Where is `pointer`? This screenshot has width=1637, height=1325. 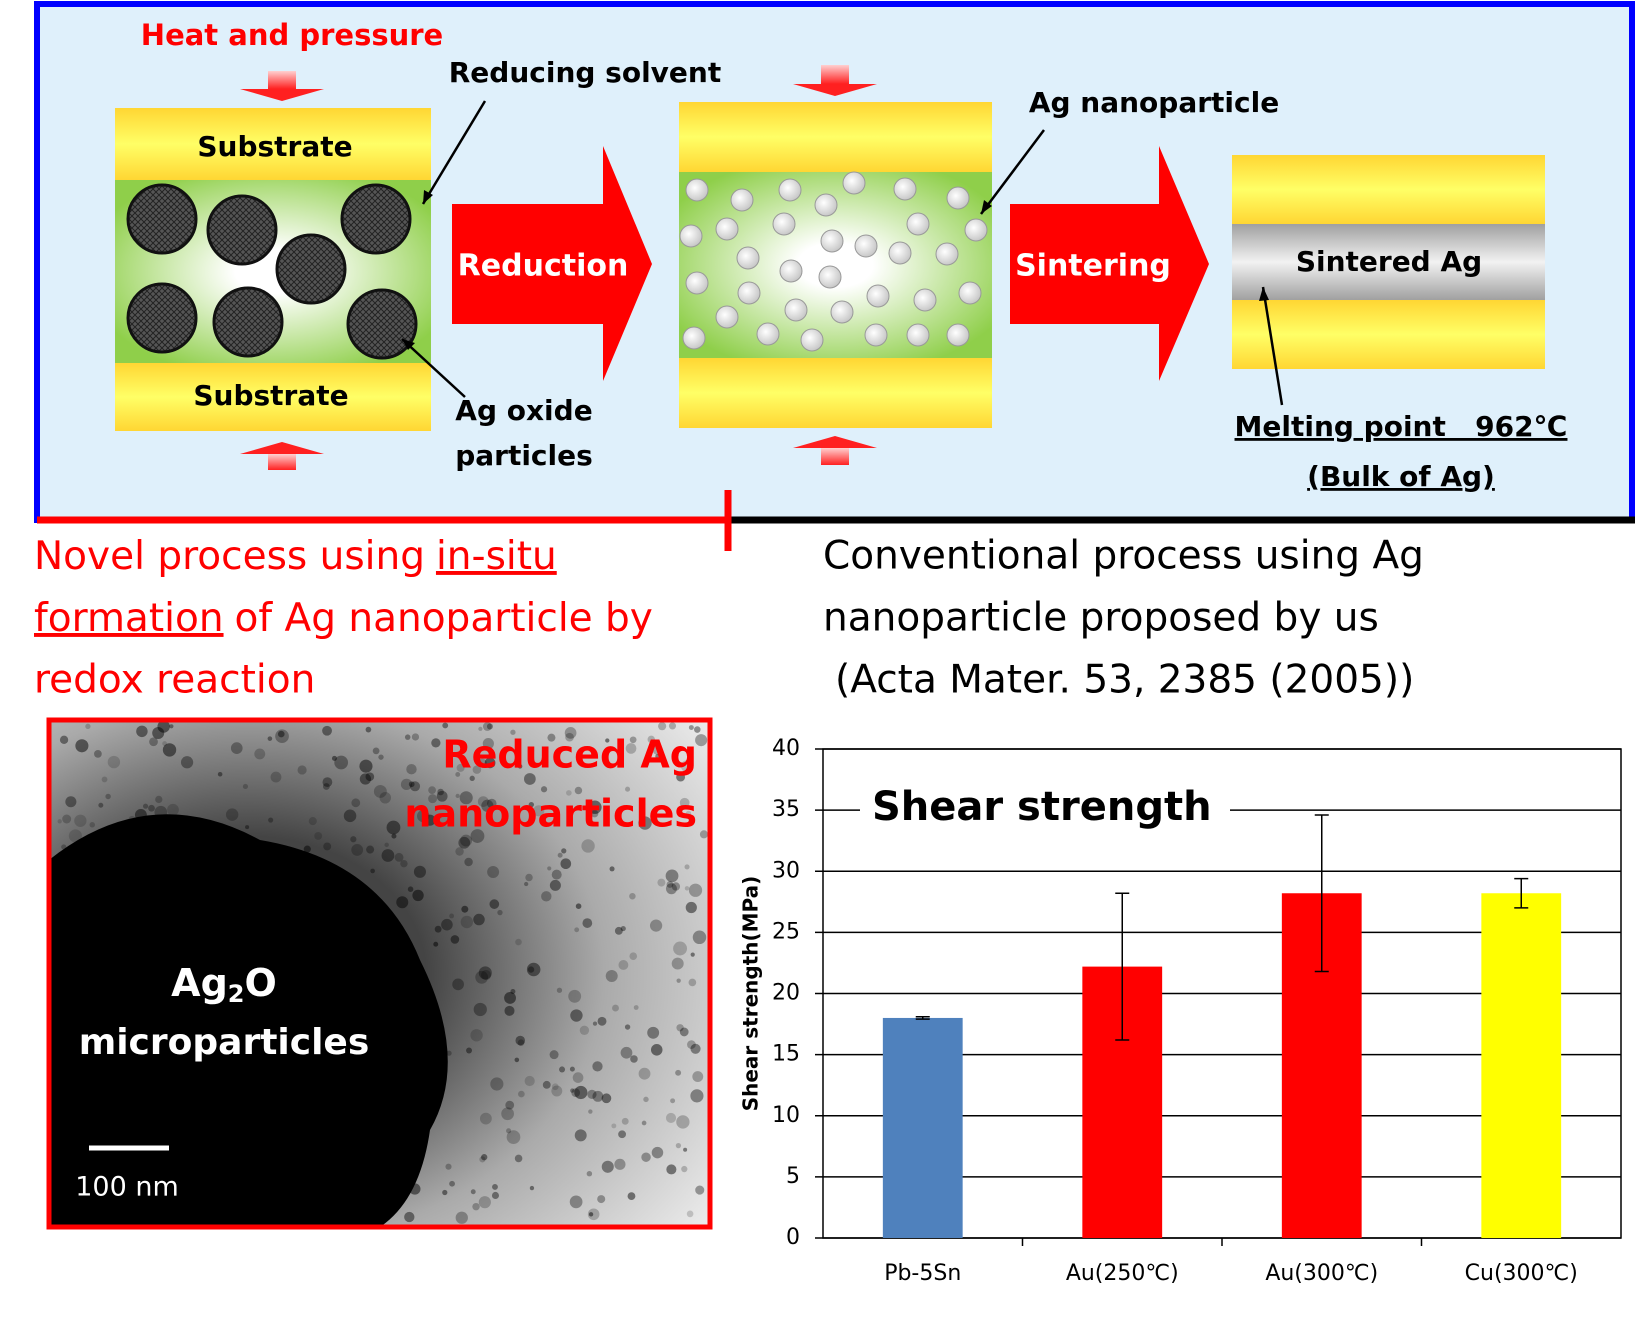
pointer is located at coordinates (433, 368).